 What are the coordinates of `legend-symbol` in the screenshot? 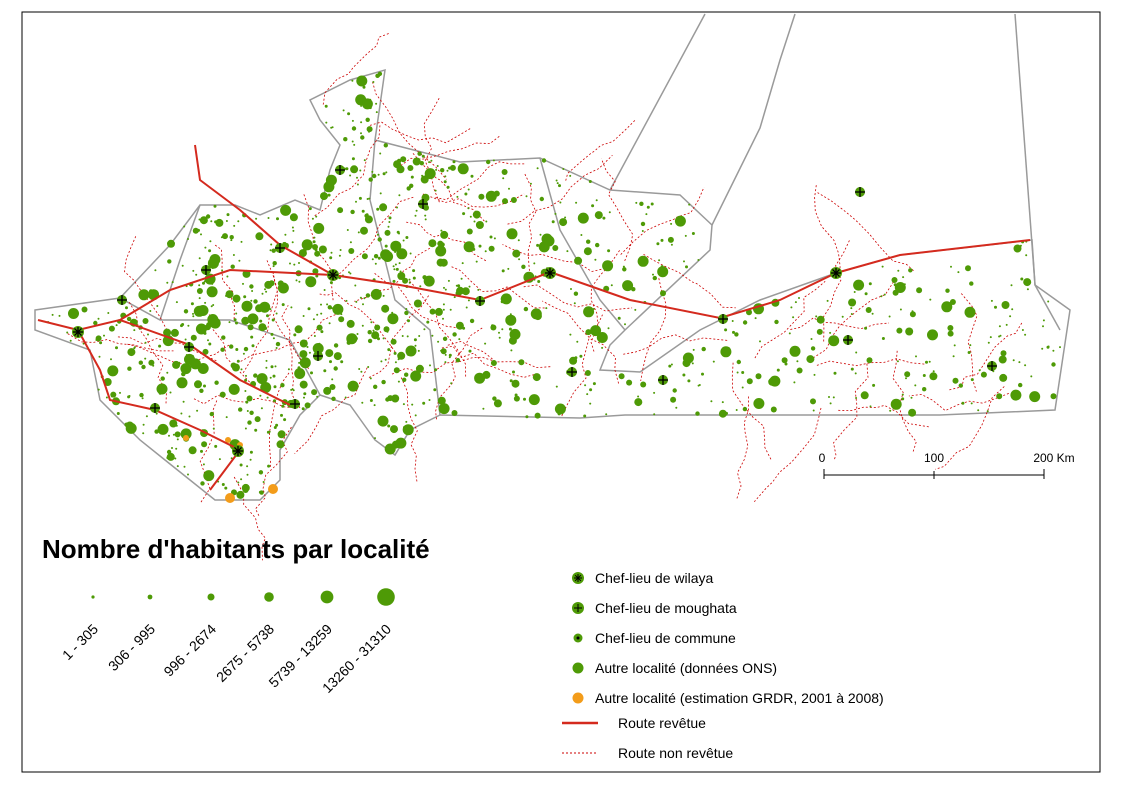 It's located at (578, 698).